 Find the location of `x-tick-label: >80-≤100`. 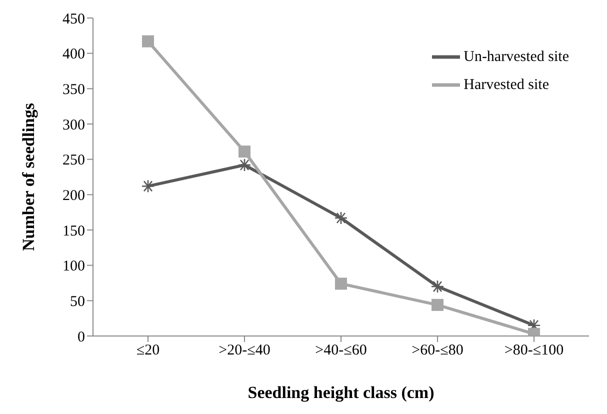

x-tick-label: >80-≤100 is located at coordinates (534, 350).